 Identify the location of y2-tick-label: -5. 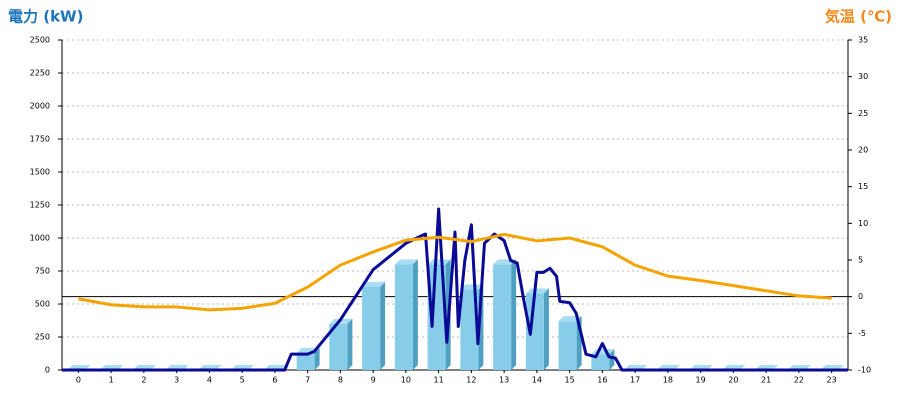
(862, 333).